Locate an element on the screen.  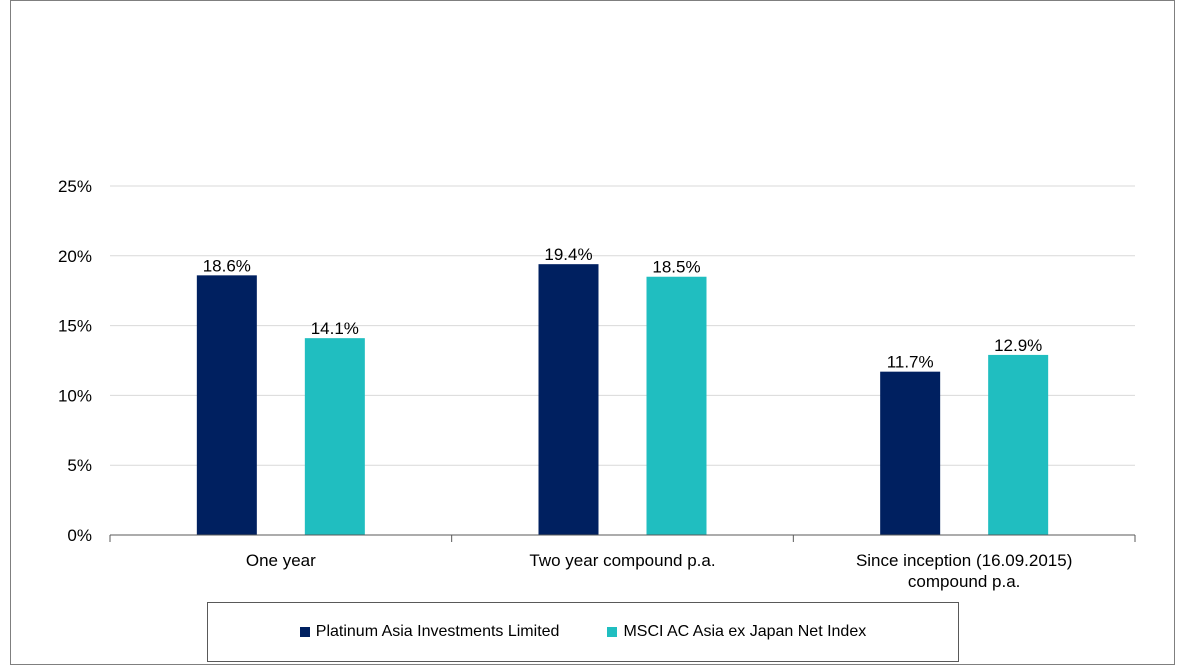
x-axis is located at coordinates (622, 538).